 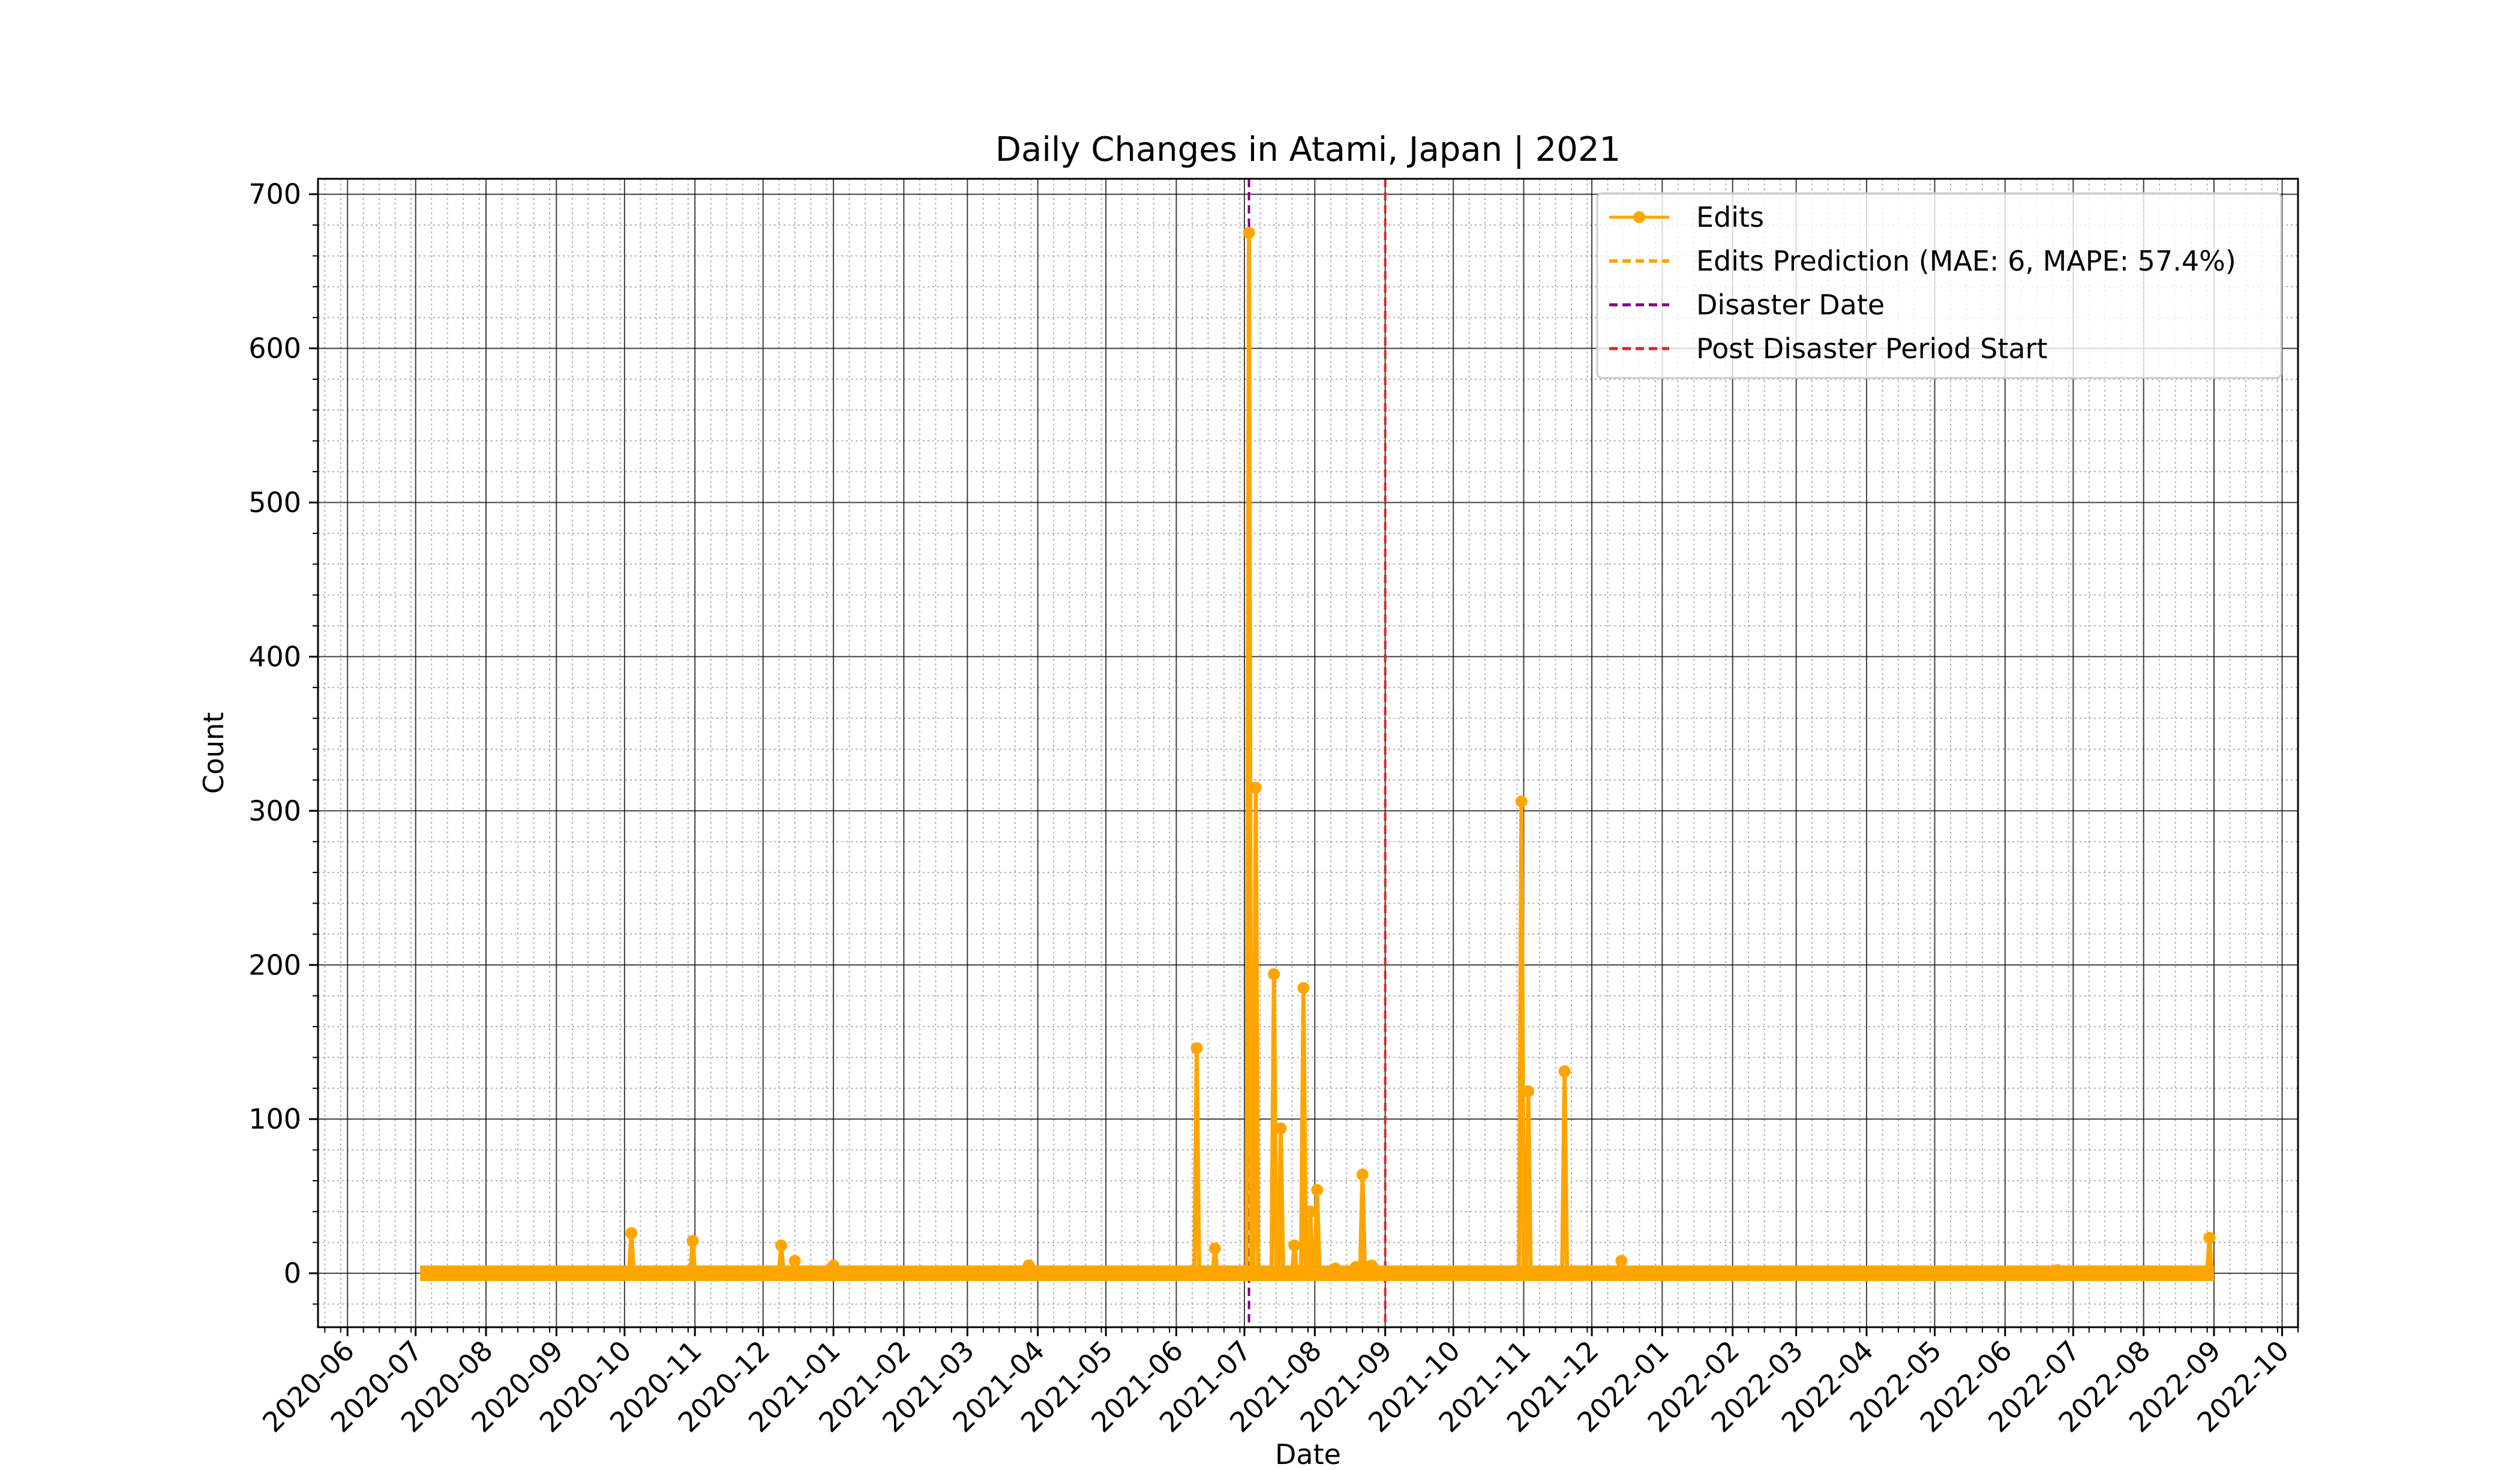 I want to click on legend-label: Post Disaster Period Start, so click(x=1872, y=348).